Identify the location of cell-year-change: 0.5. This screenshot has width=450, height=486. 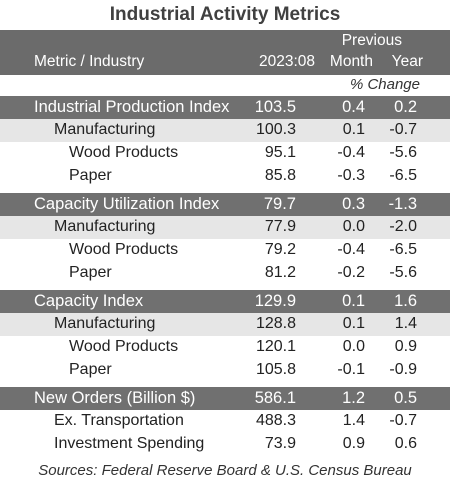
(405, 398).